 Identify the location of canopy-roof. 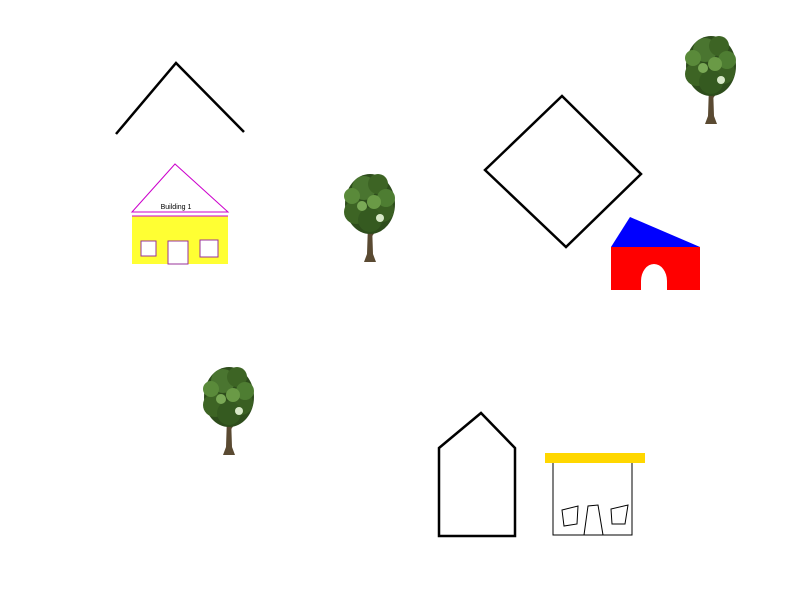
(595, 458).